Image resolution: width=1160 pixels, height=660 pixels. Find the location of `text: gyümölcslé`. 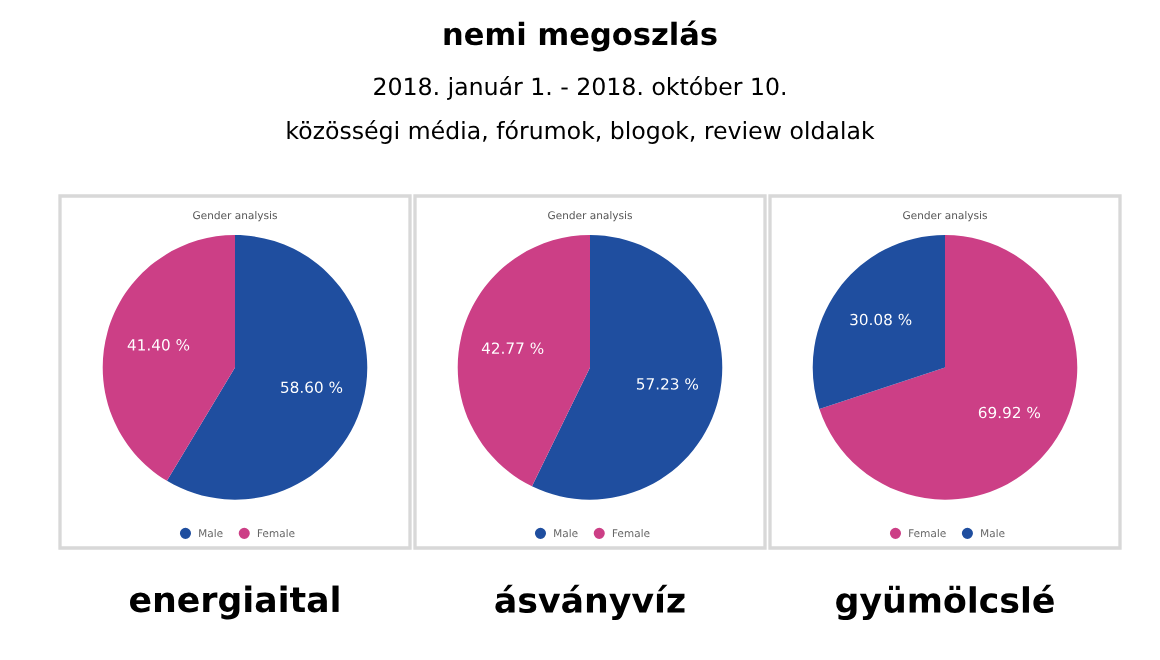

text: gyümölcslé is located at coordinates (945, 602).